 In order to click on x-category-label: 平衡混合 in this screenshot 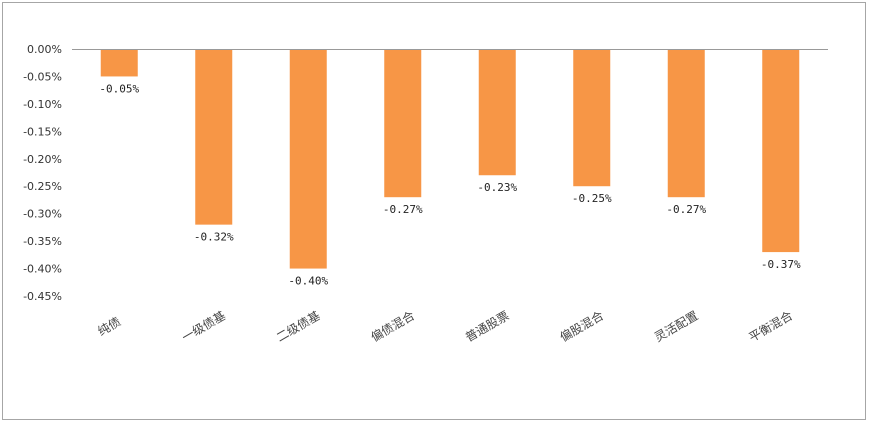, I will do `click(770, 326)`.